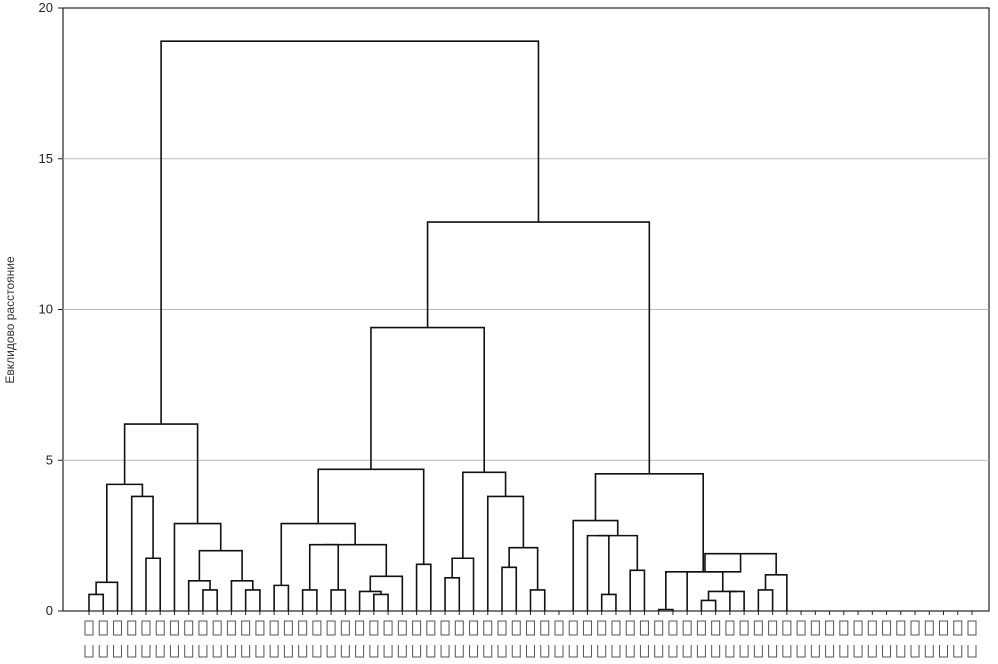 This screenshot has width=998, height=664. Describe the element at coordinates (49, 459) in the screenshot. I see `y-tick-label-5: 5` at that location.